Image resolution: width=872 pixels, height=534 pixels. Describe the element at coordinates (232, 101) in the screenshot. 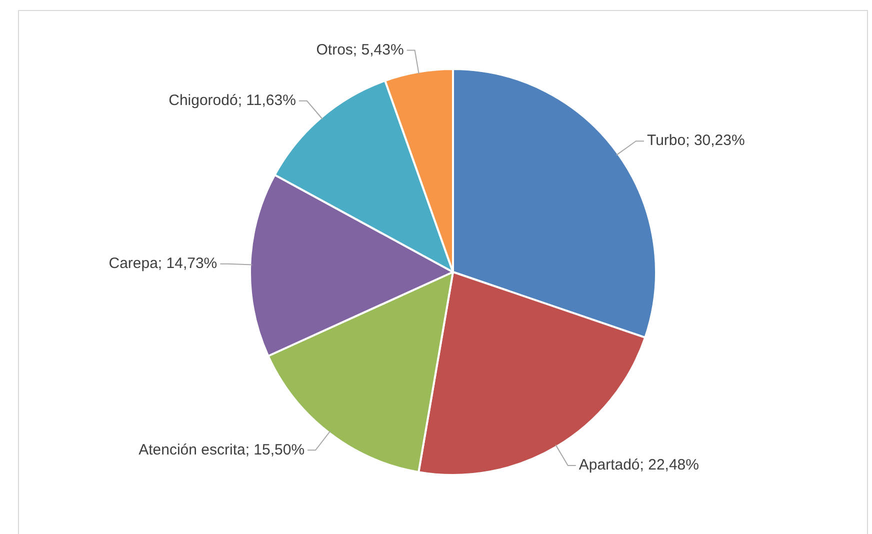

I see `slice-label: Chigorodó; 11,63%` at that location.